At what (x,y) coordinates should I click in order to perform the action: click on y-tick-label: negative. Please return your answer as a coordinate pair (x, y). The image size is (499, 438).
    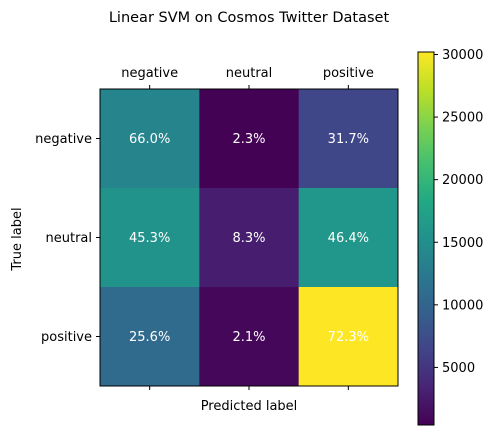
    Looking at the image, I should click on (63, 139).